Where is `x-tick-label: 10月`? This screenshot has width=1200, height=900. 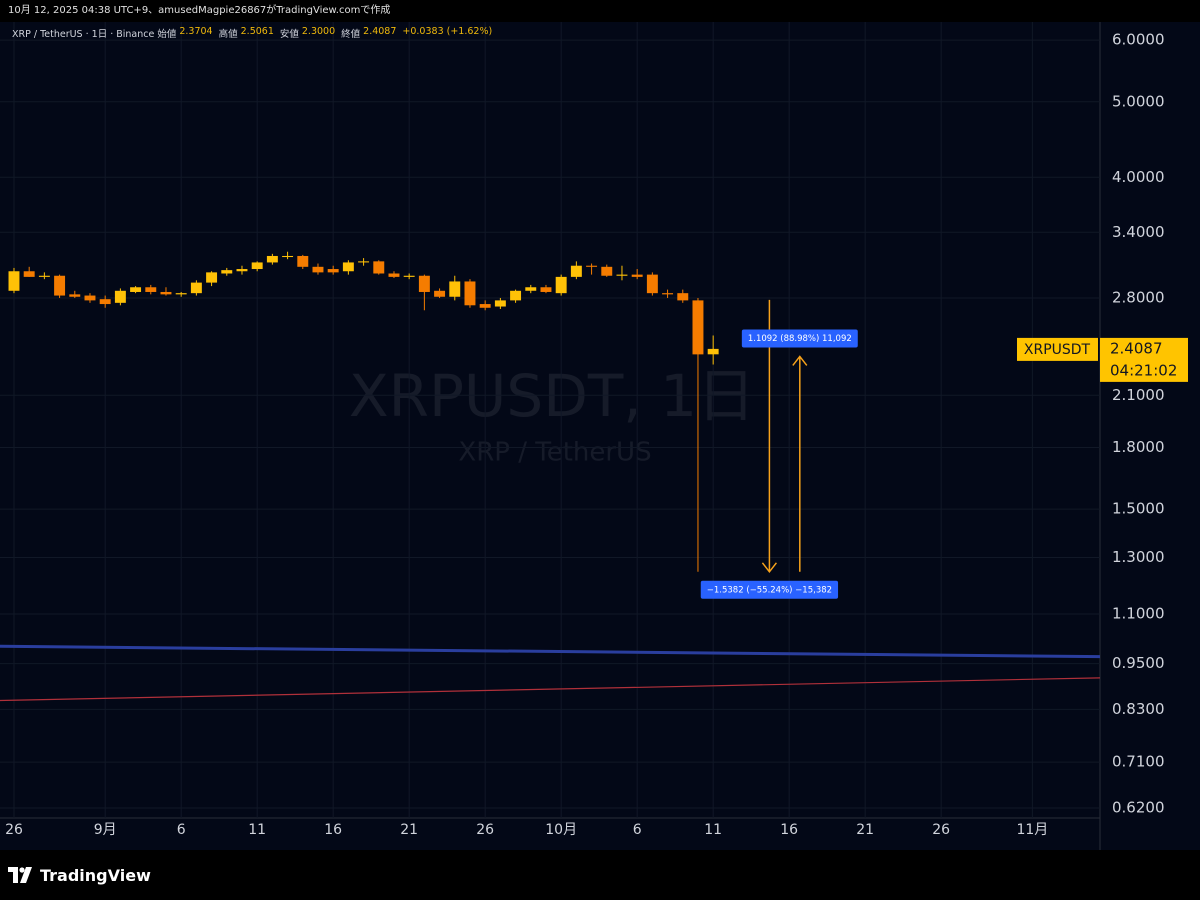 x-tick-label: 10月 is located at coordinates (561, 830).